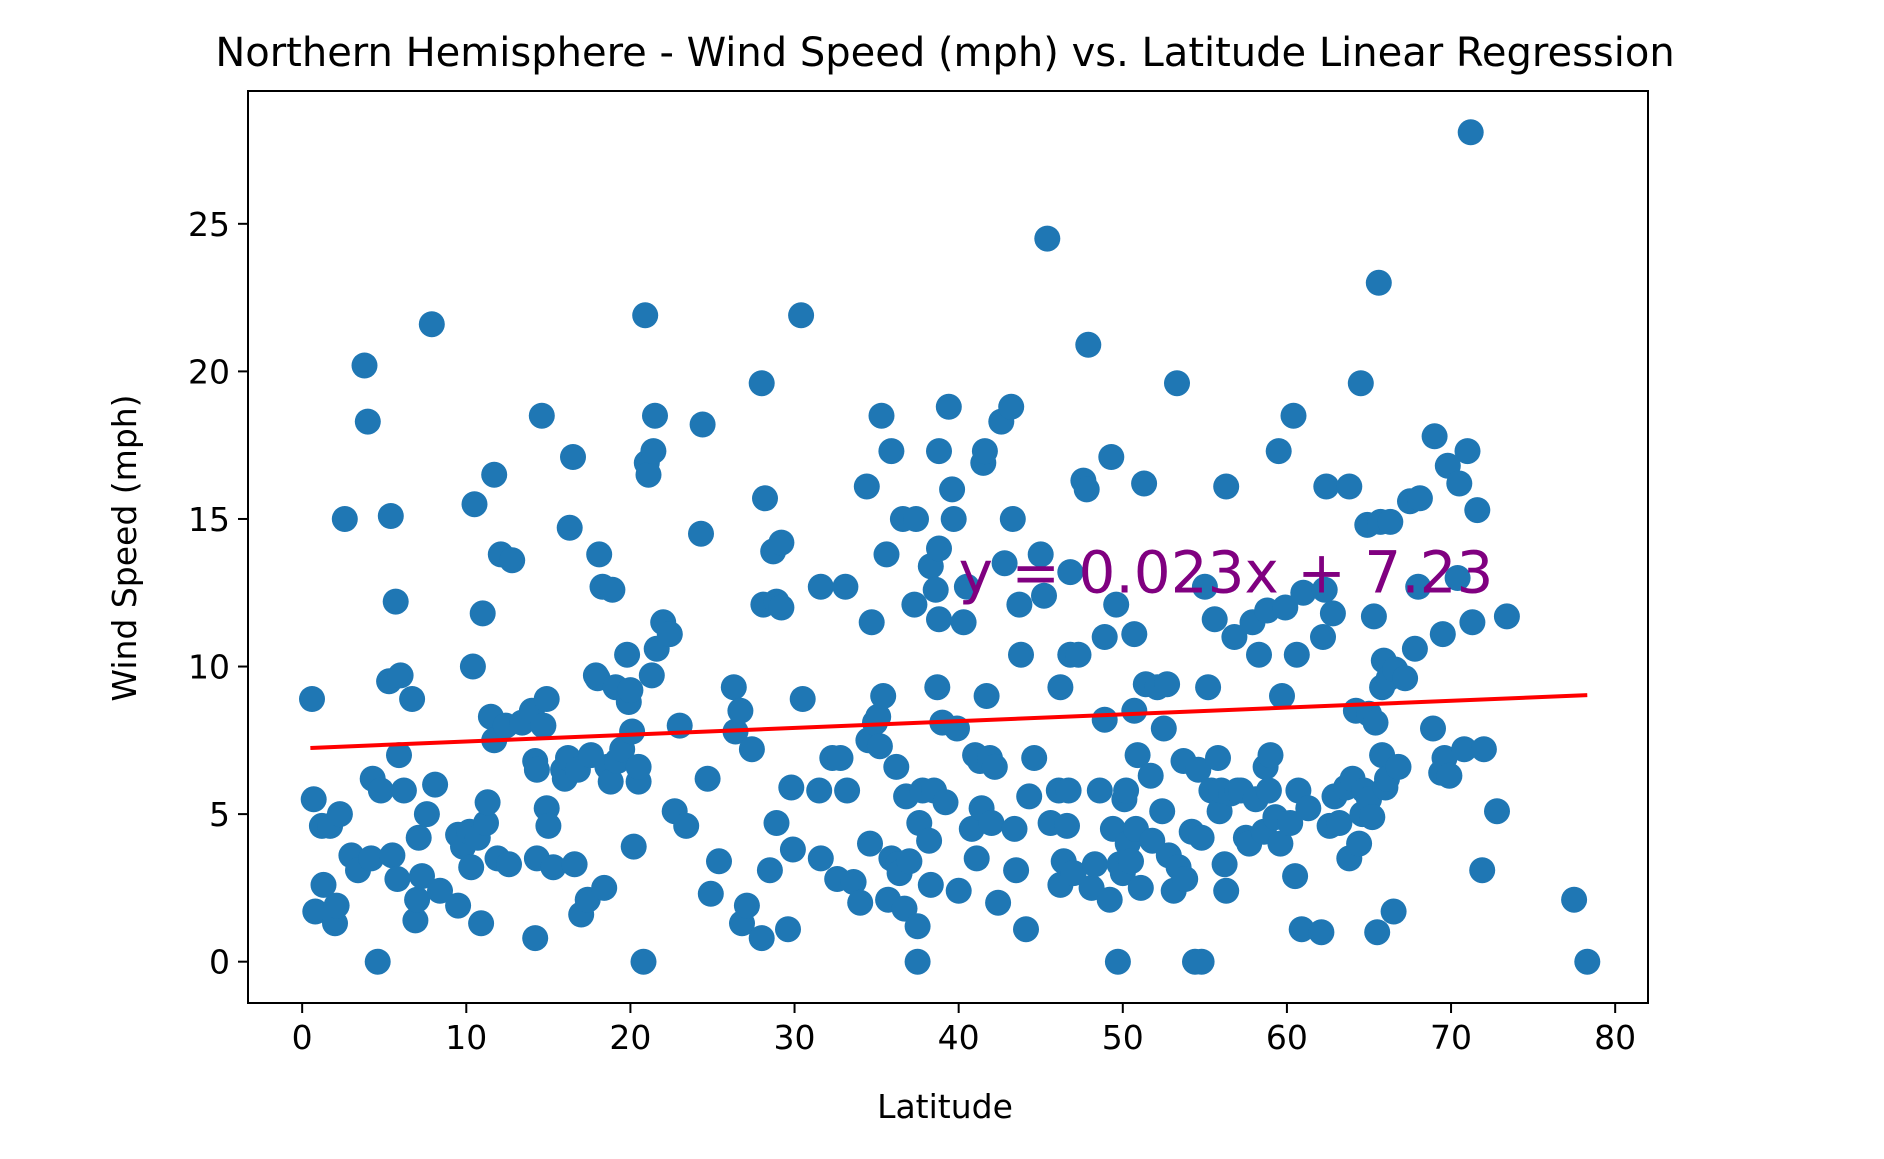  I want to click on regression-line, so click(949, 721).